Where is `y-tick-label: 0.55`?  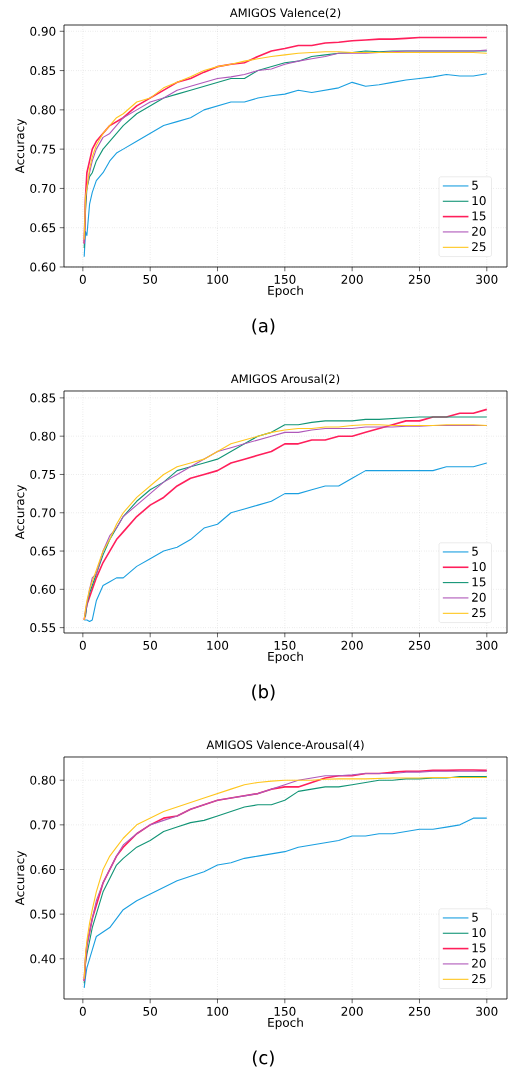
y-tick-label: 0.55 is located at coordinates (43, 628).